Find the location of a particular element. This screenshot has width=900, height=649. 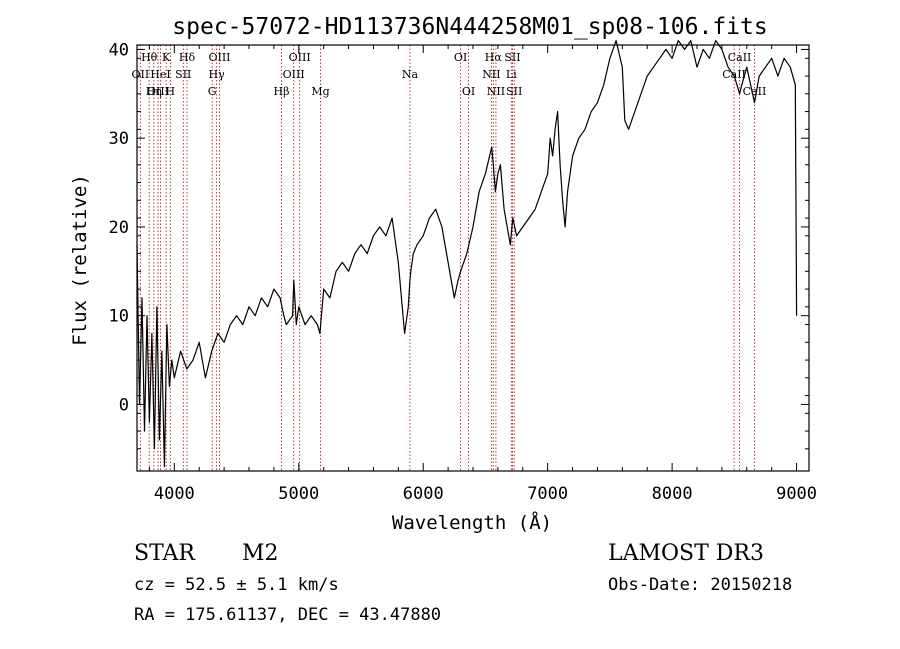

line-label-3: K is located at coordinates (166, 57).